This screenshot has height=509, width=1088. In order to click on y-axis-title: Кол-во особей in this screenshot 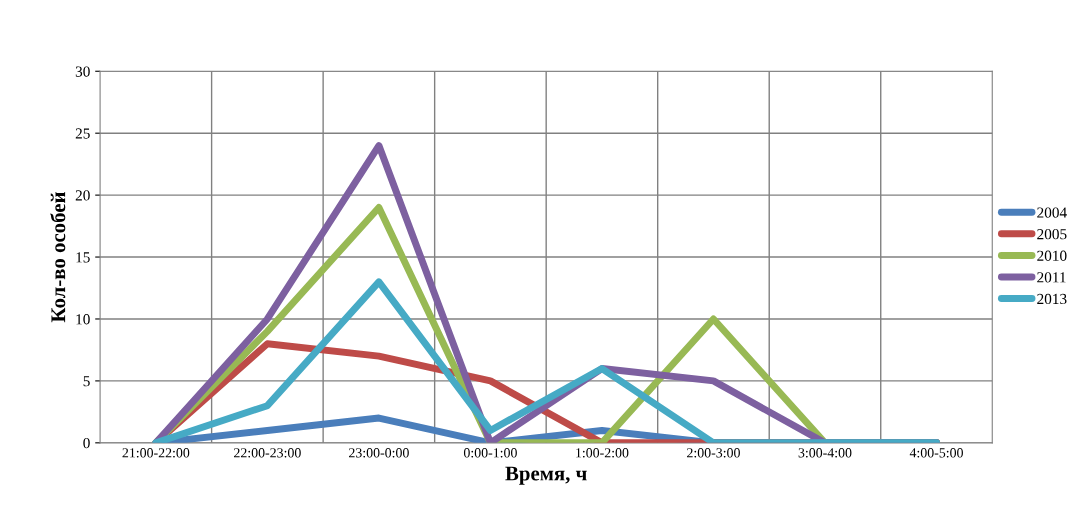, I will do `click(58, 257)`.